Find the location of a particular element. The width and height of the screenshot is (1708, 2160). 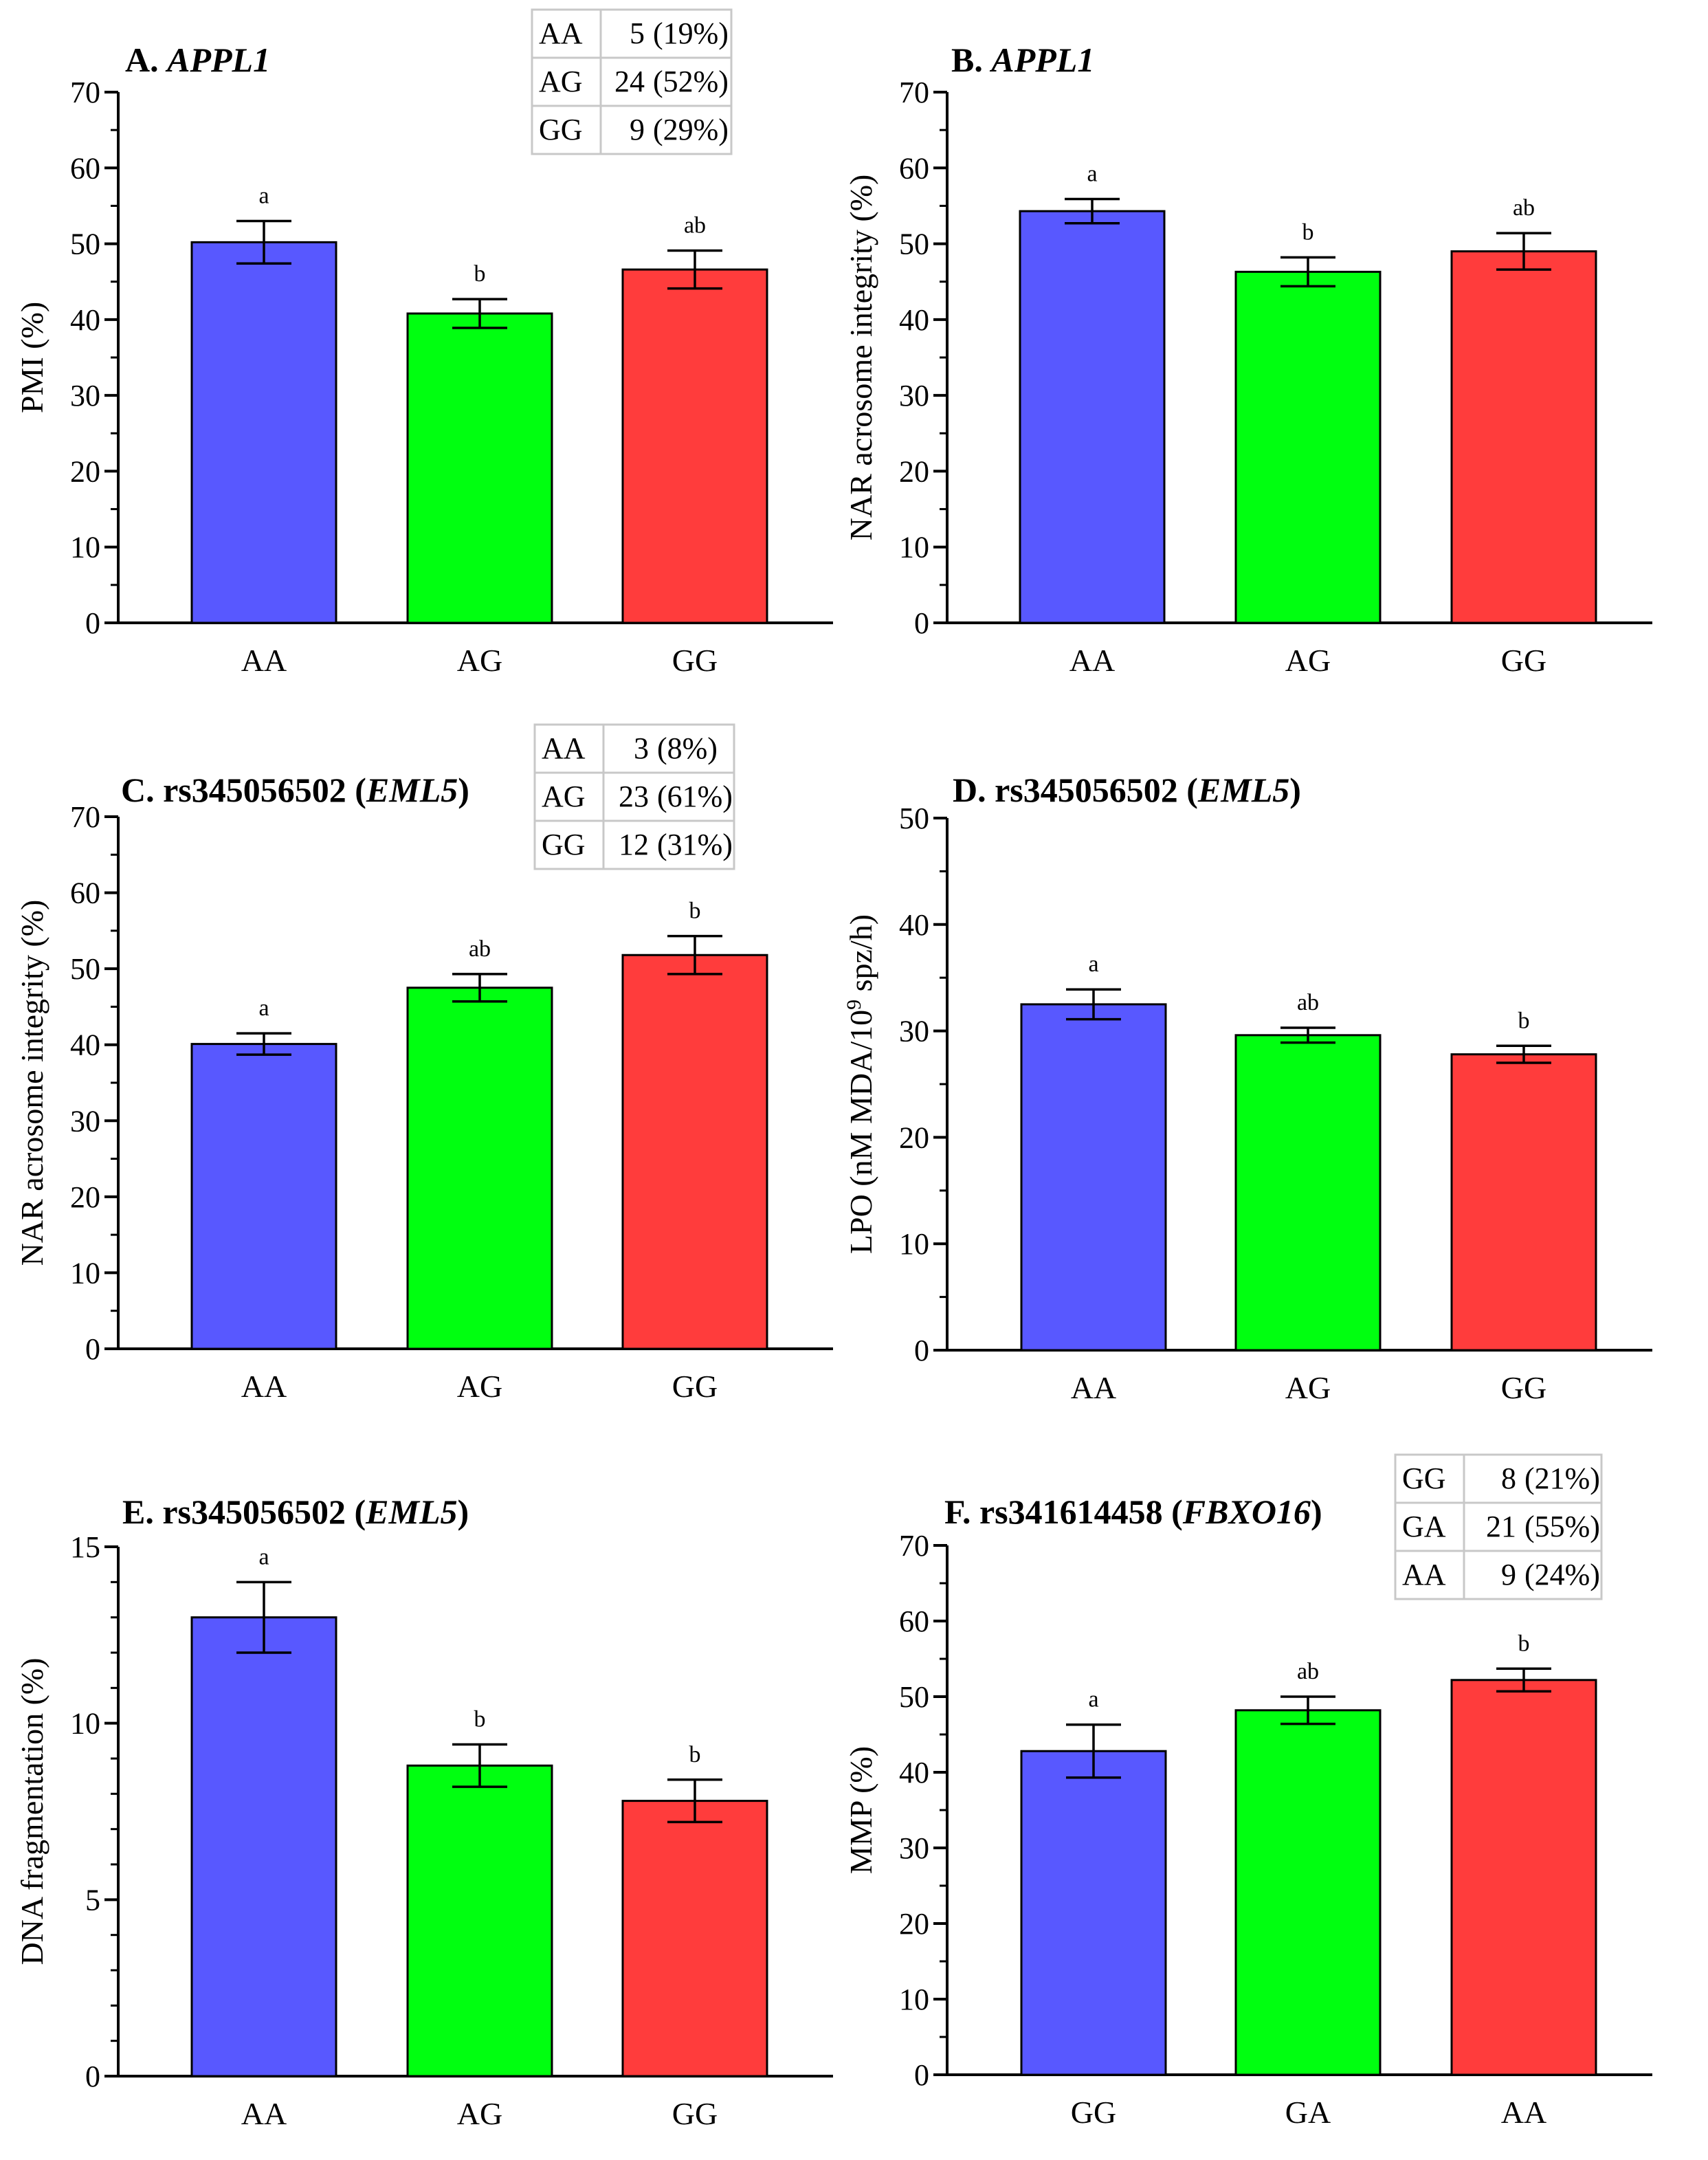

y-axis-label: DNA fragmentation (%) is located at coordinates (31, 1811).